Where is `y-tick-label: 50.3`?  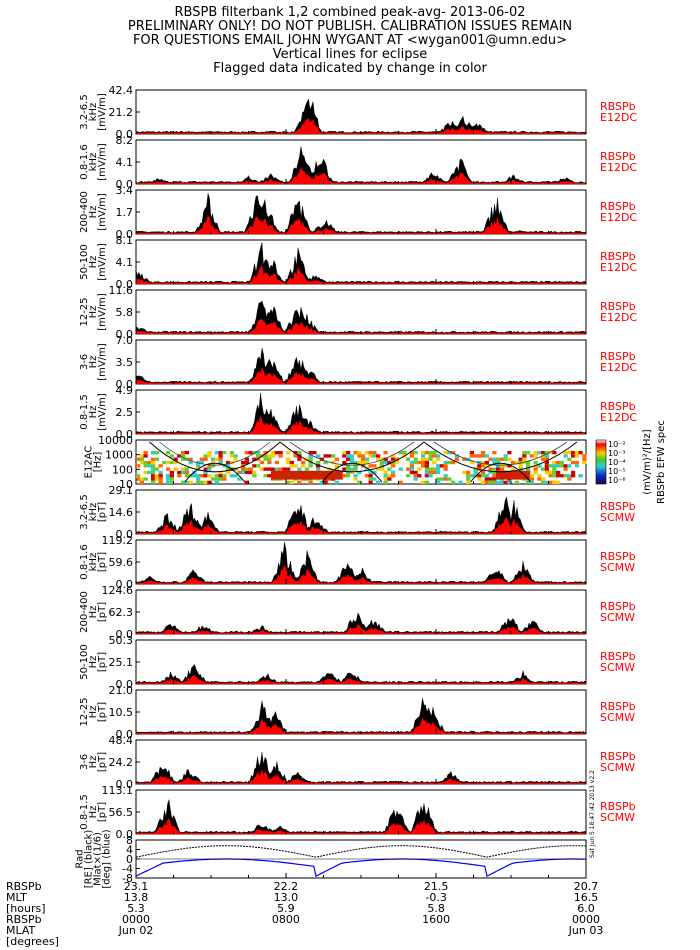
y-tick-label: 50.3 is located at coordinates (121, 640).